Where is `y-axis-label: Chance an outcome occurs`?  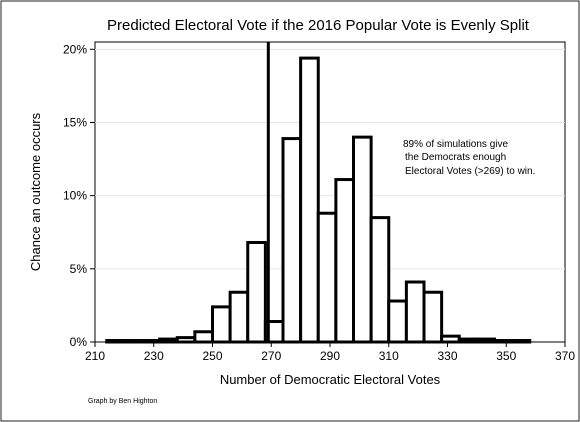
y-axis-label: Chance an outcome occurs is located at coordinates (35, 191).